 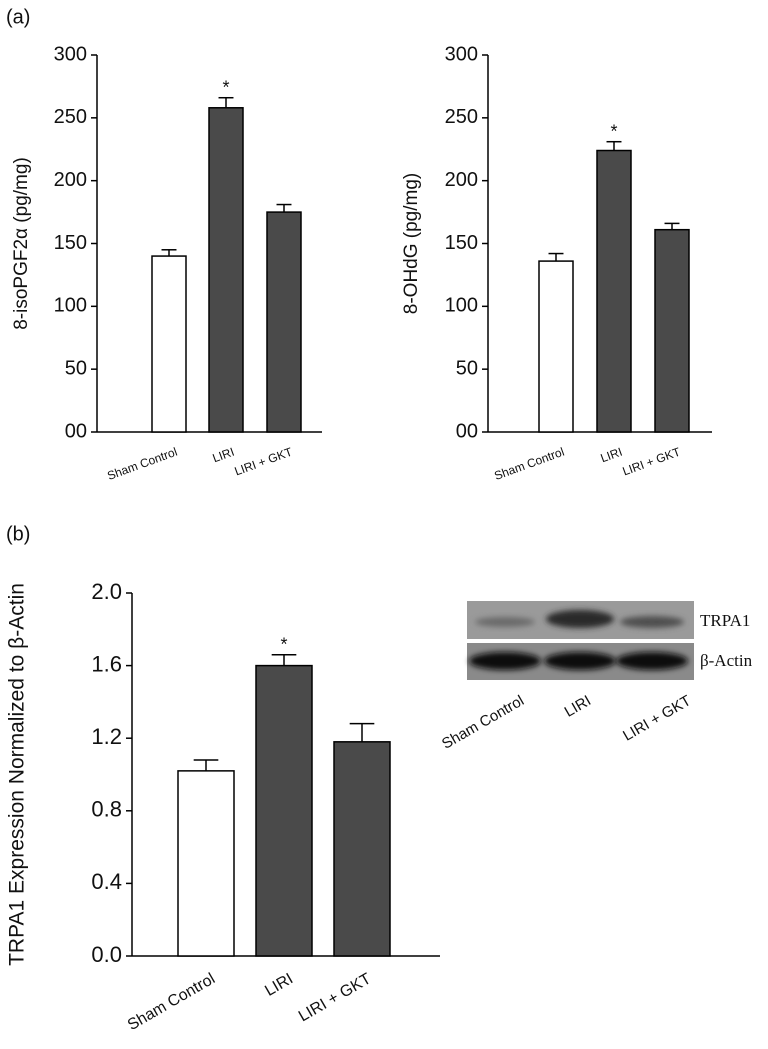 What do you see at coordinates (578, 706) in the screenshot?
I see `blot-lane-label: LIRI` at bounding box center [578, 706].